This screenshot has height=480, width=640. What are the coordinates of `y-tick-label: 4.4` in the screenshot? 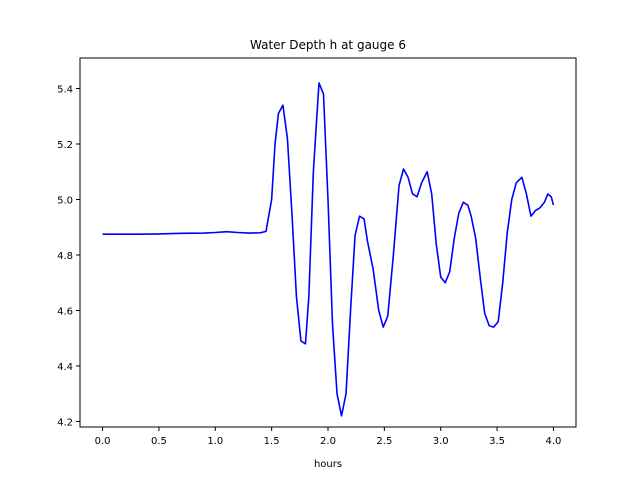 It's located at (65, 367).